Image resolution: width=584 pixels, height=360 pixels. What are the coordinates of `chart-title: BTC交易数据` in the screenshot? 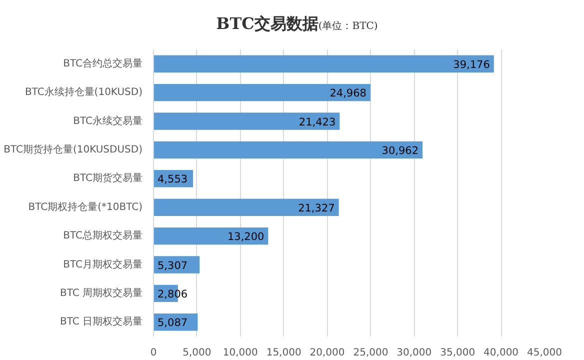 It's located at (267, 23).